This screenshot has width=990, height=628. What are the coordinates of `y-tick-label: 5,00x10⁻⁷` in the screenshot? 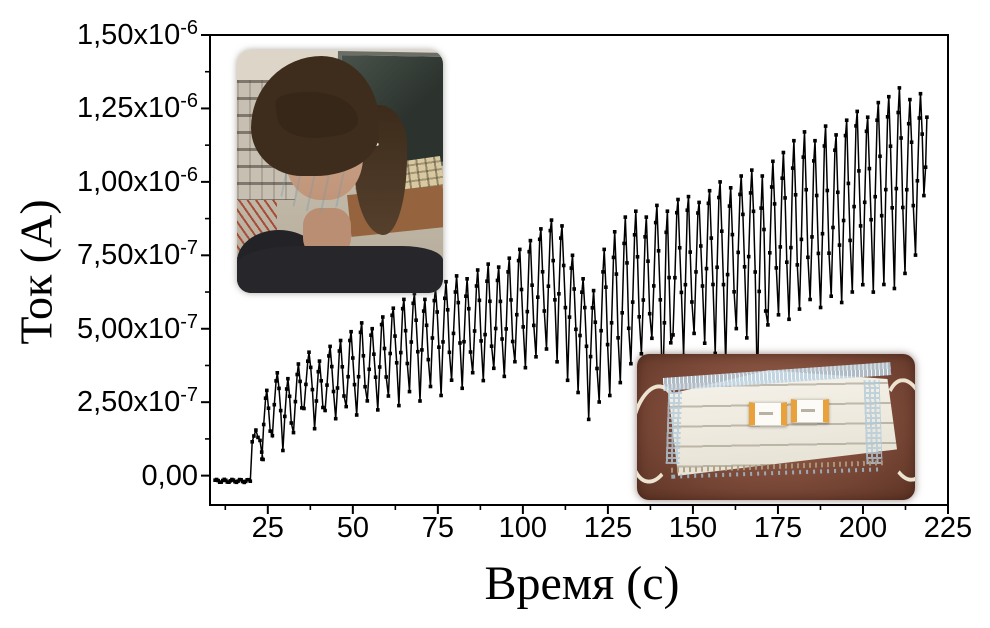 It's located at (137, 327).